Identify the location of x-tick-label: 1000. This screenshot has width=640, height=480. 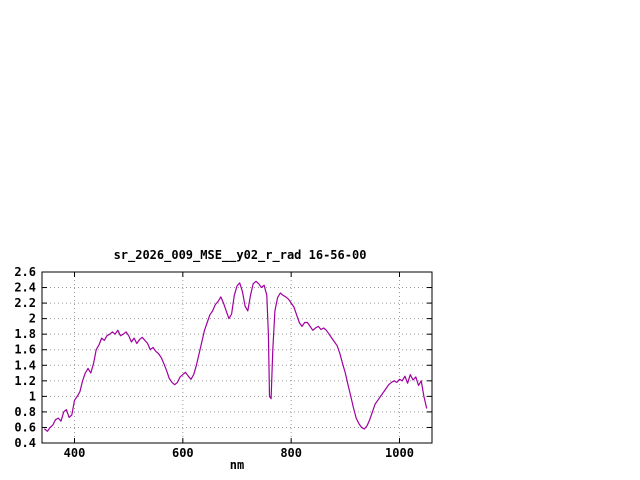
(399, 453).